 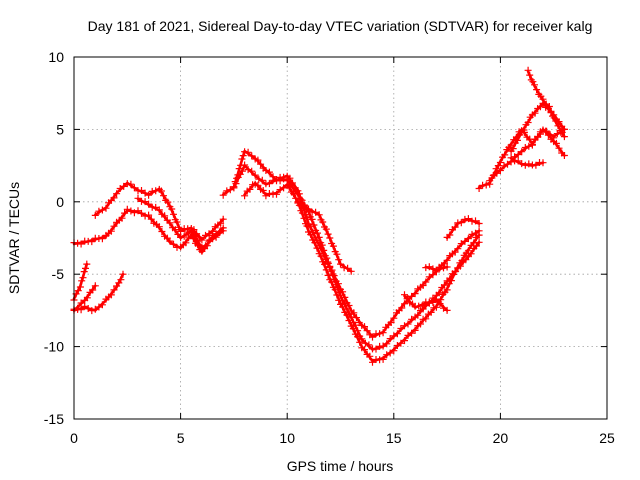 I want to click on x-tick-label: 0, so click(x=74, y=438).